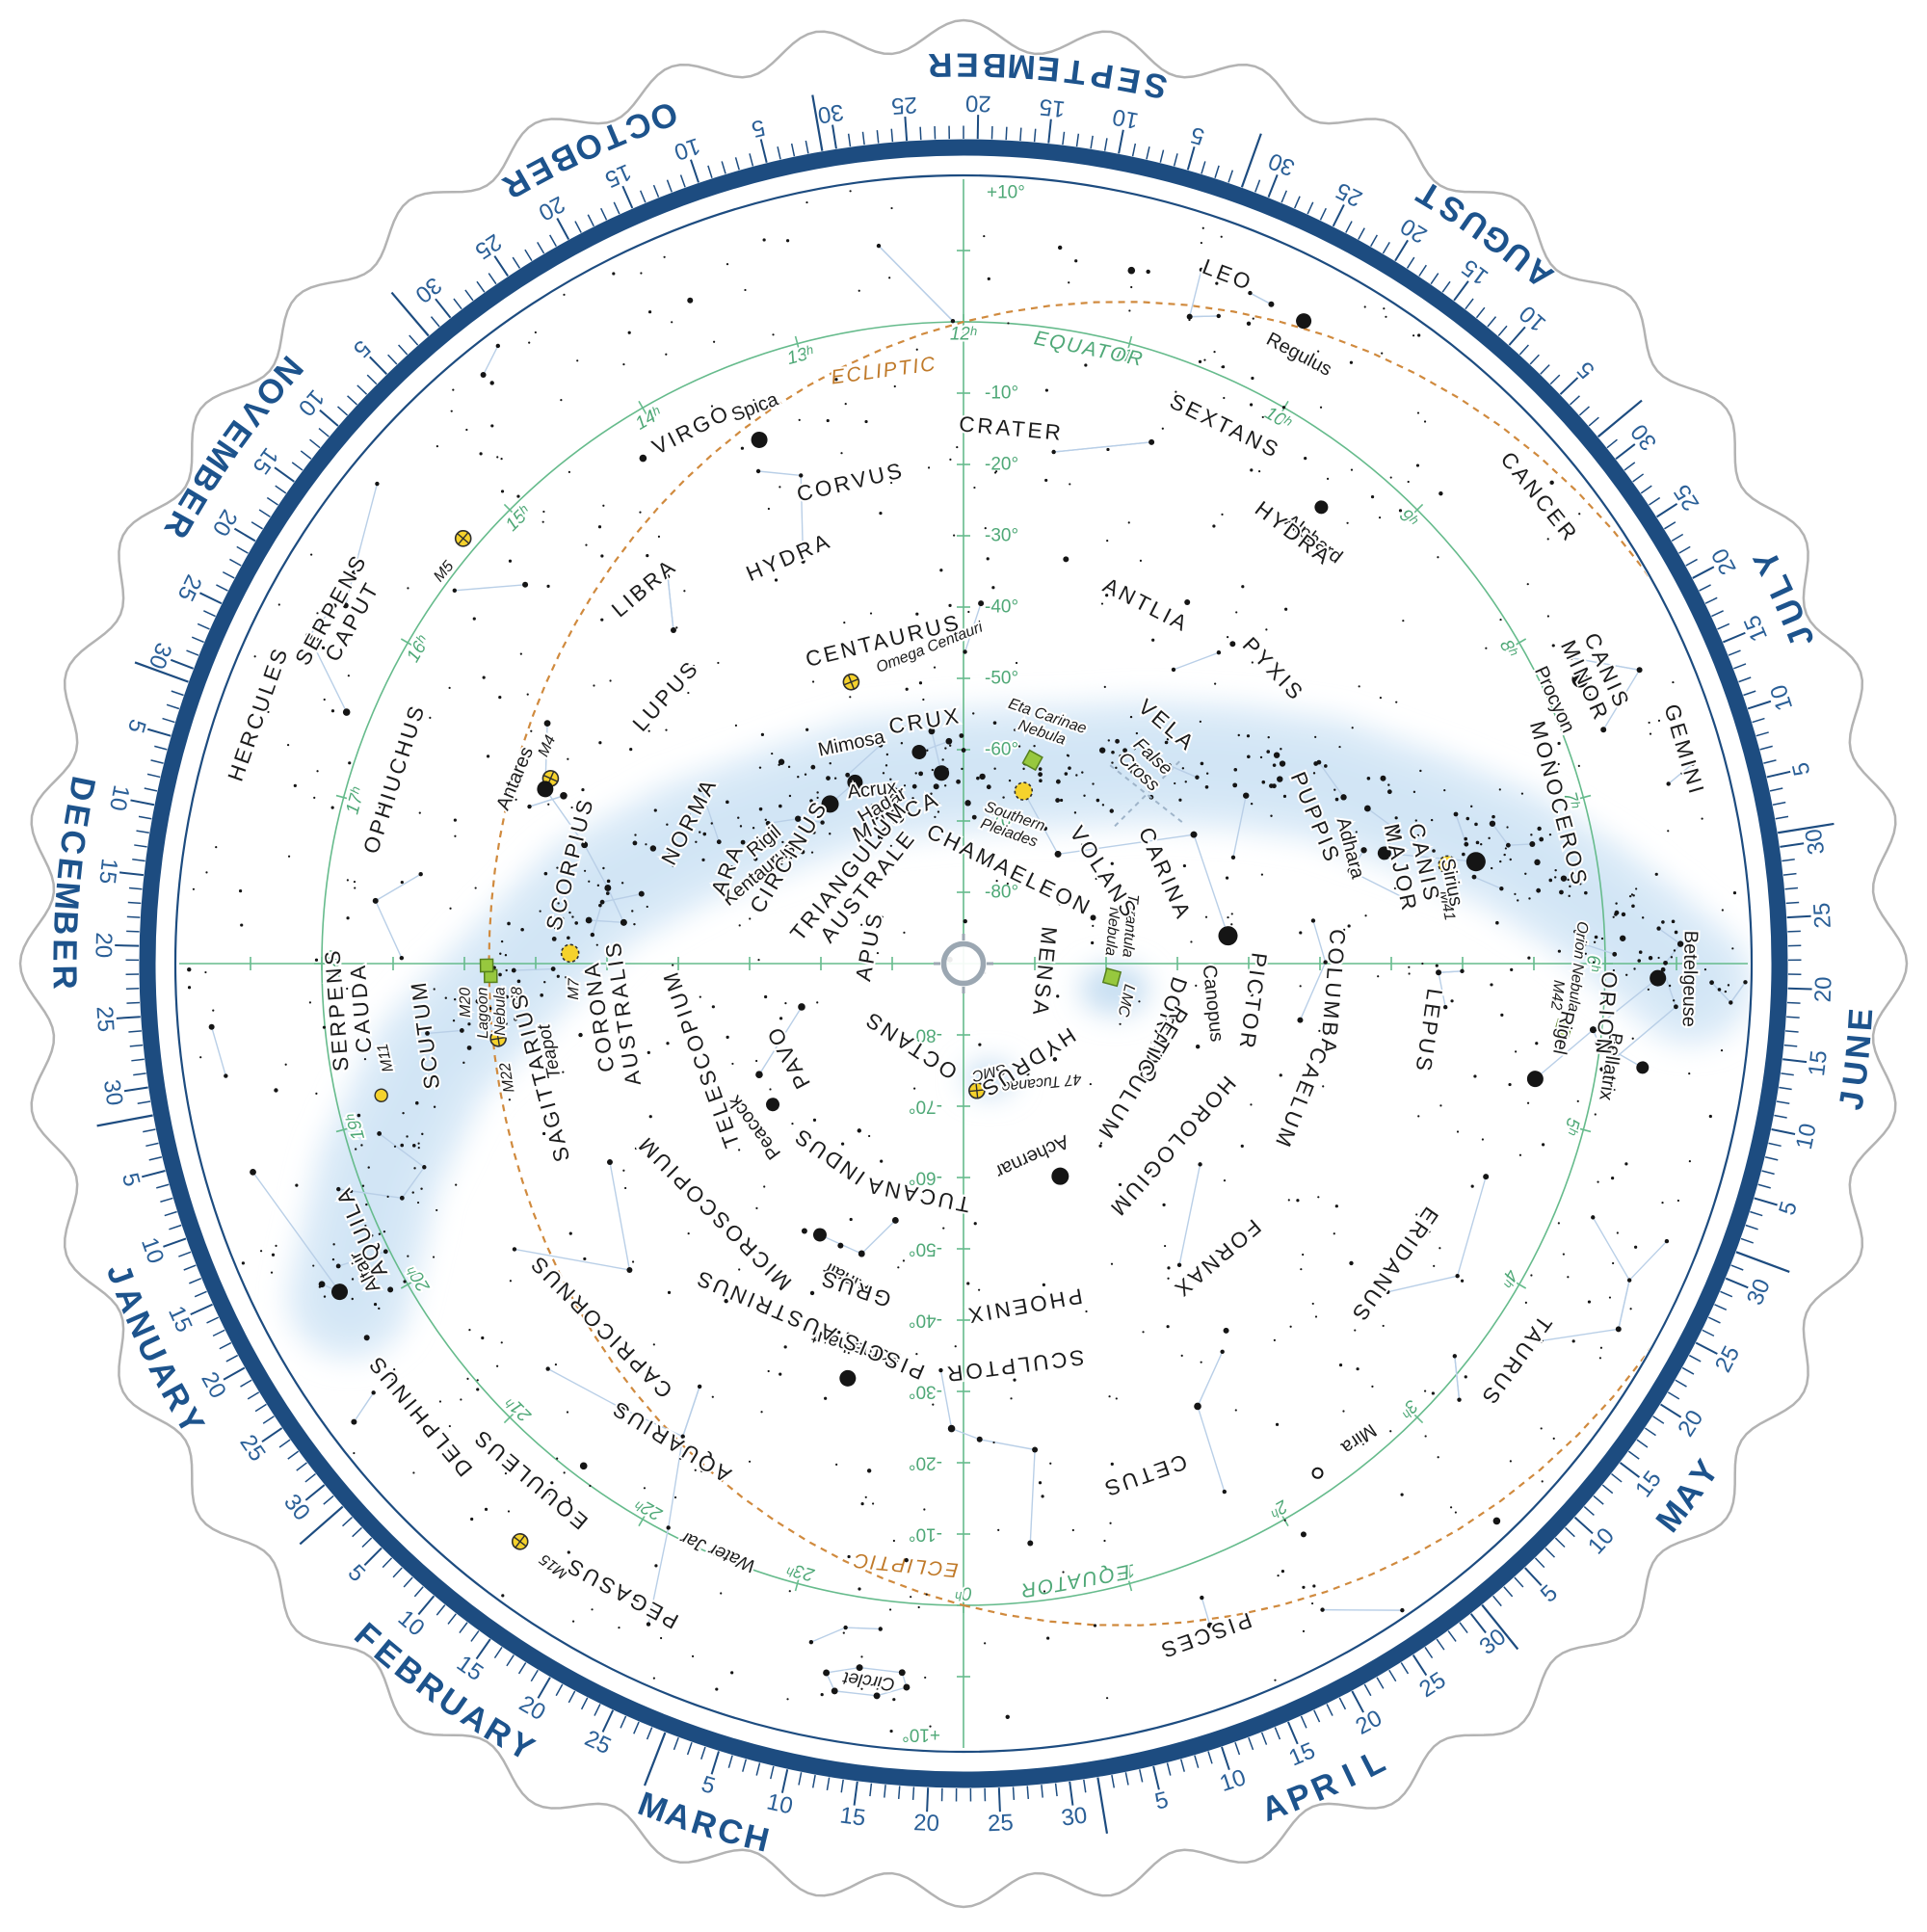 The height and width of the screenshot is (1932, 1927). What do you see at coordinates (1690, 979) in the screenshot?
I see `svg-text: Betelgeuse` at bounding box center [1690, 979].